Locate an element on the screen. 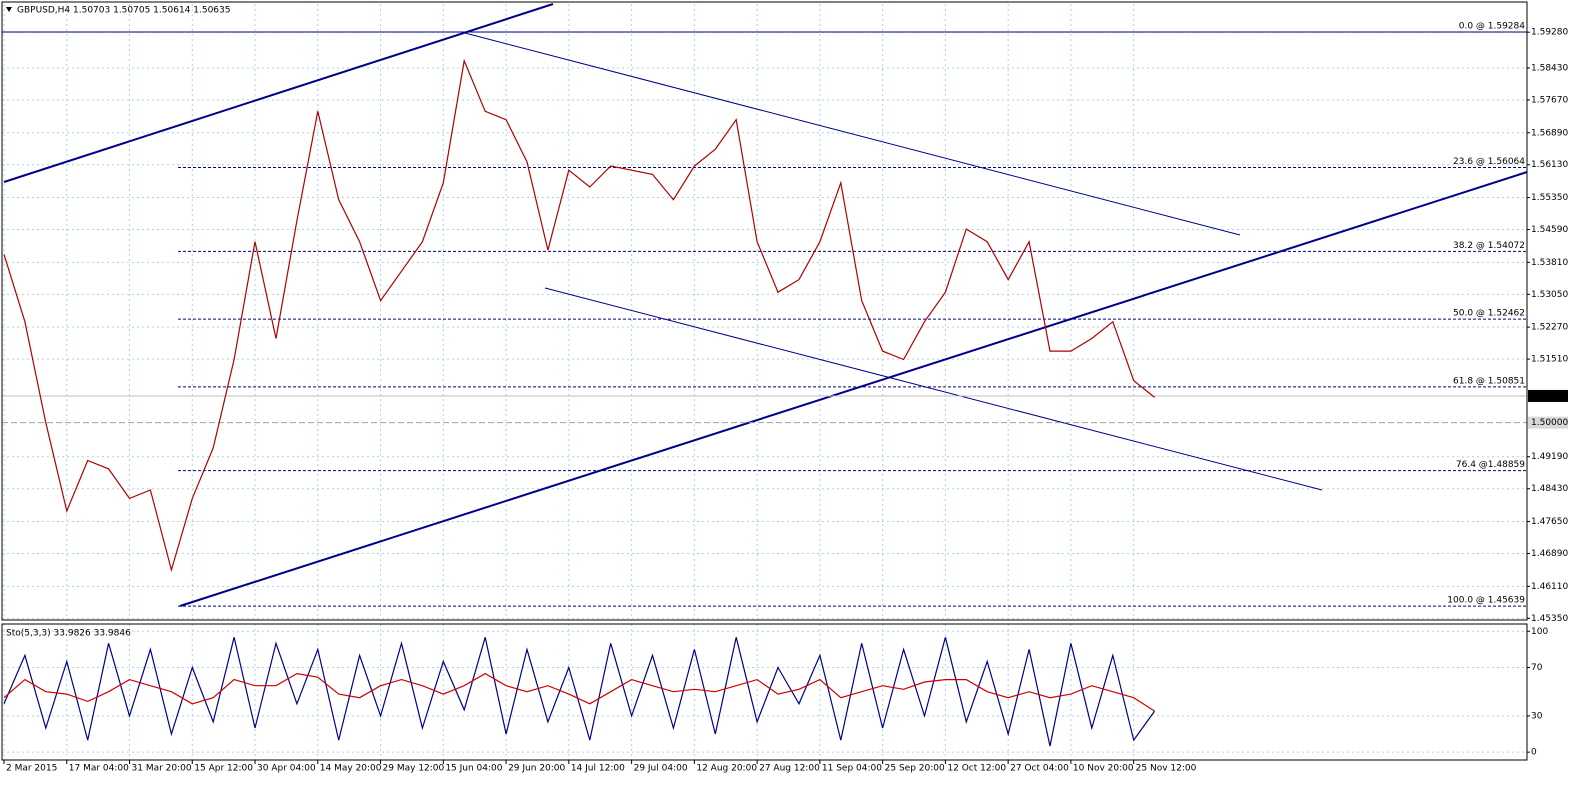  y-tick-label: 0 is located at coordinates (1534, 753).